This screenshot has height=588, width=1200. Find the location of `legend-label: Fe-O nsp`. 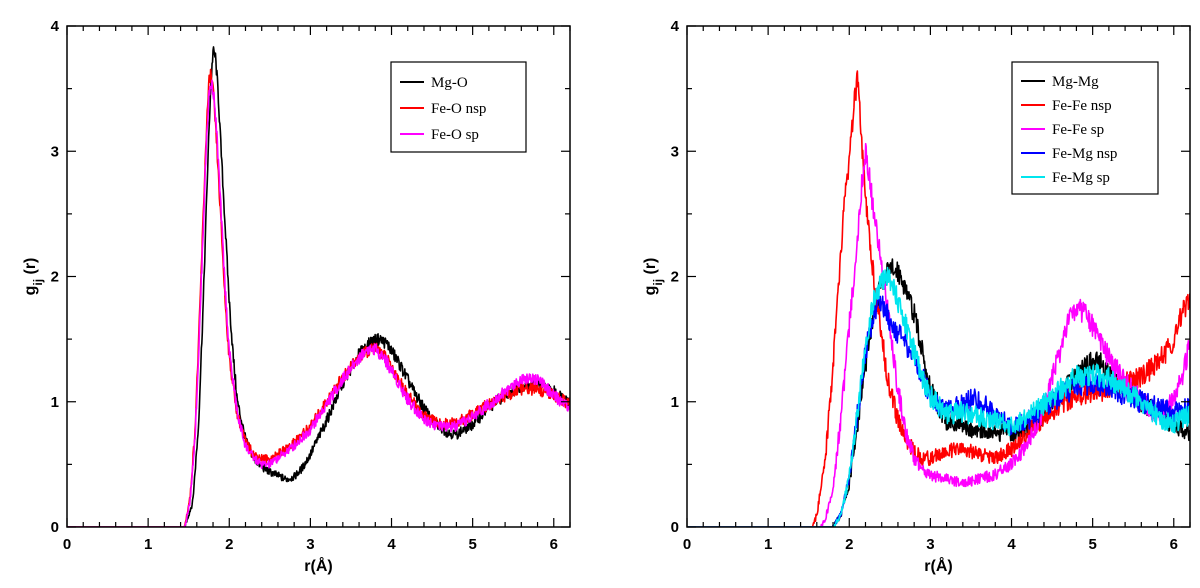

legend-label: Fe-O nsp is located at coordinates (458, 109).